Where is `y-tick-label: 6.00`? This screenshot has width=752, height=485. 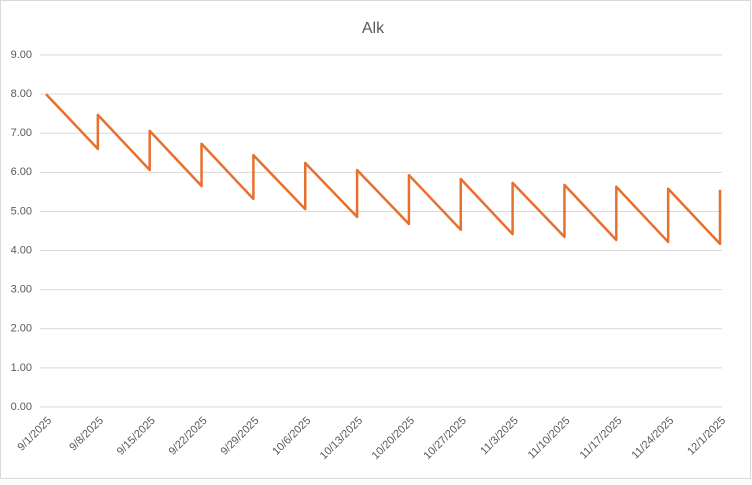
y-tick-label: 6.00 is located at coordinates (21, 172).